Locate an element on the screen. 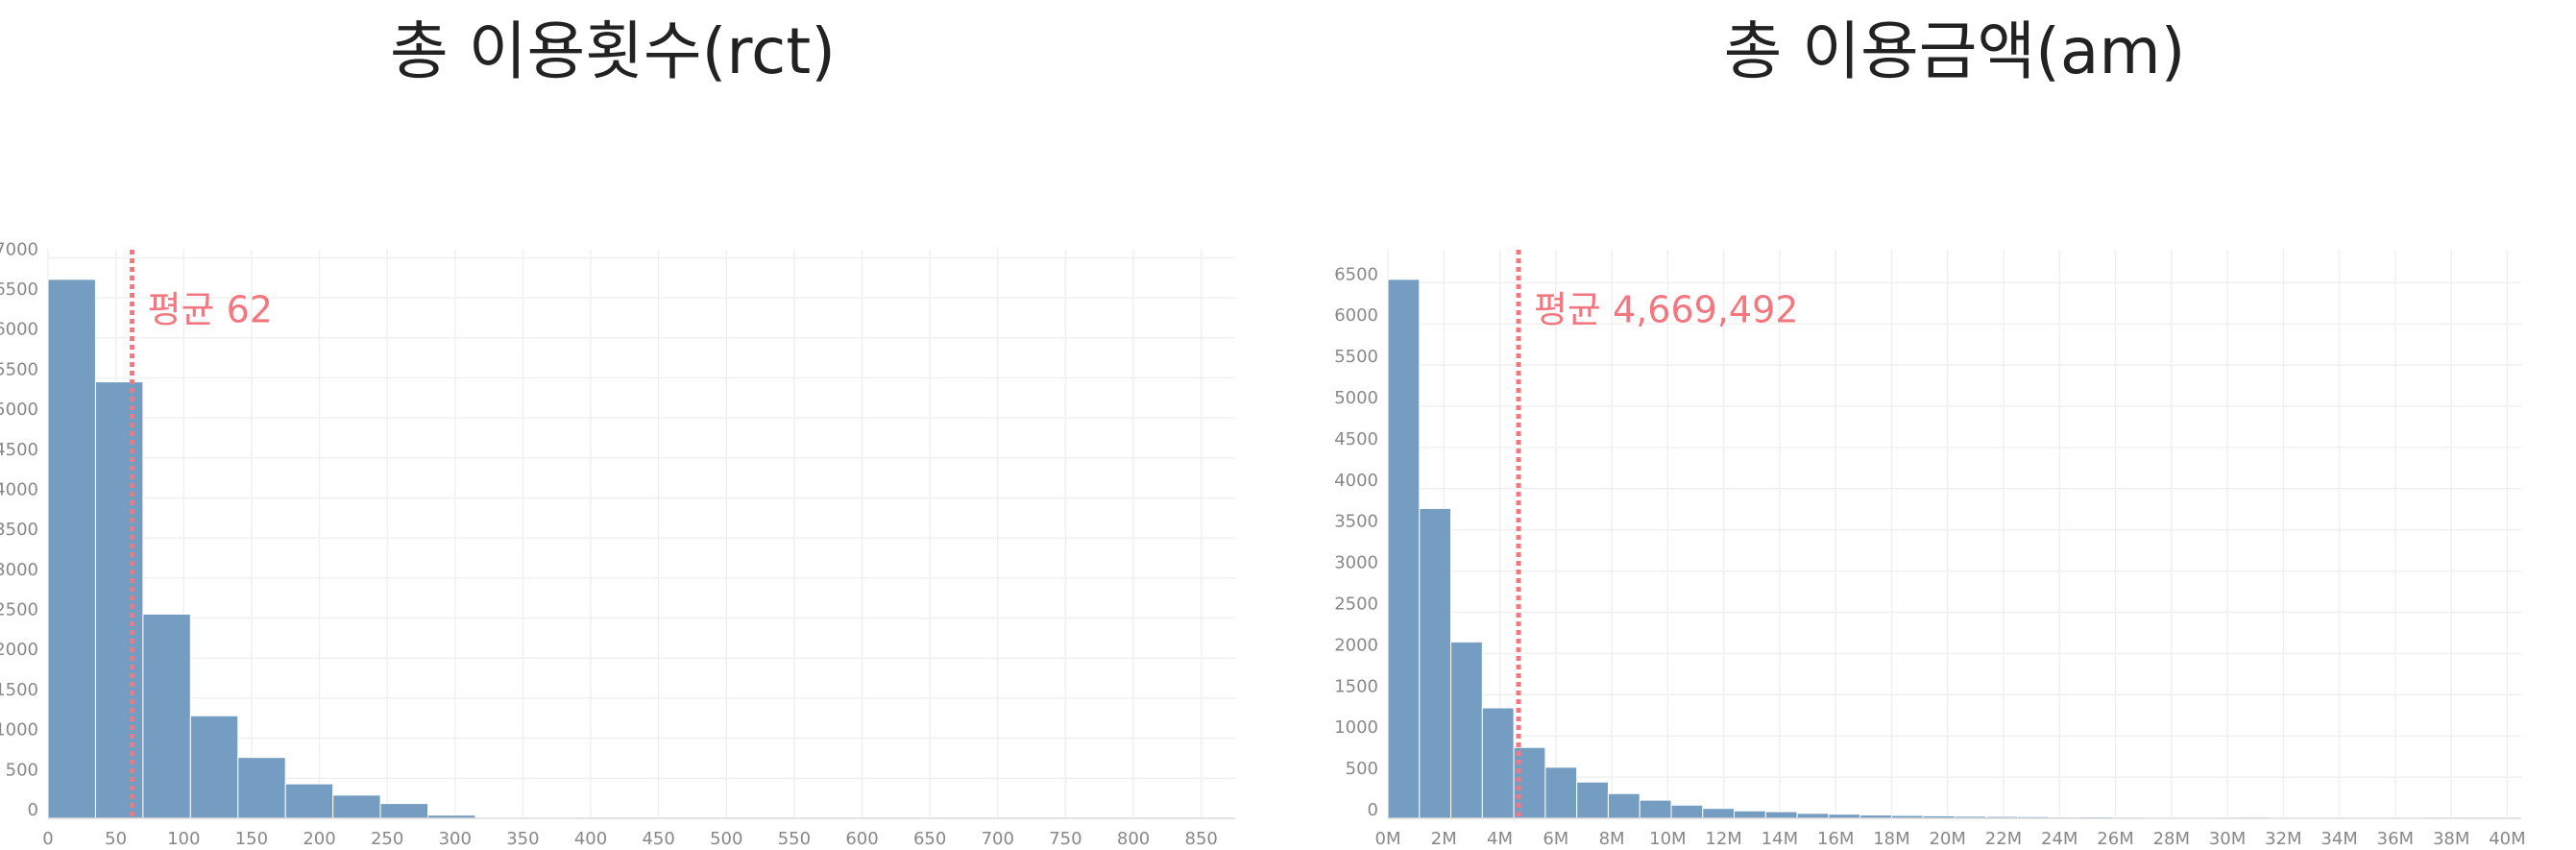 This screenshot has height=850, width=2576. x-tick-label: 0M is located at coordinates (1388, 839).